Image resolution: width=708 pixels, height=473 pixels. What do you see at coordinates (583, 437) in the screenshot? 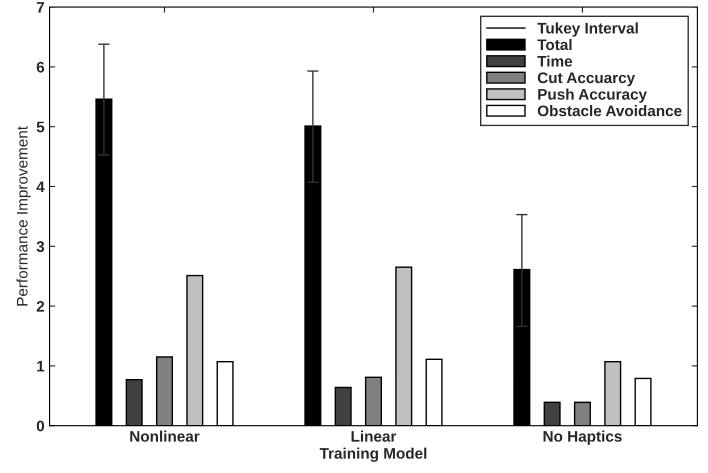
I see `x-tick-label: No Haptics` at bounding box center [583, 437].